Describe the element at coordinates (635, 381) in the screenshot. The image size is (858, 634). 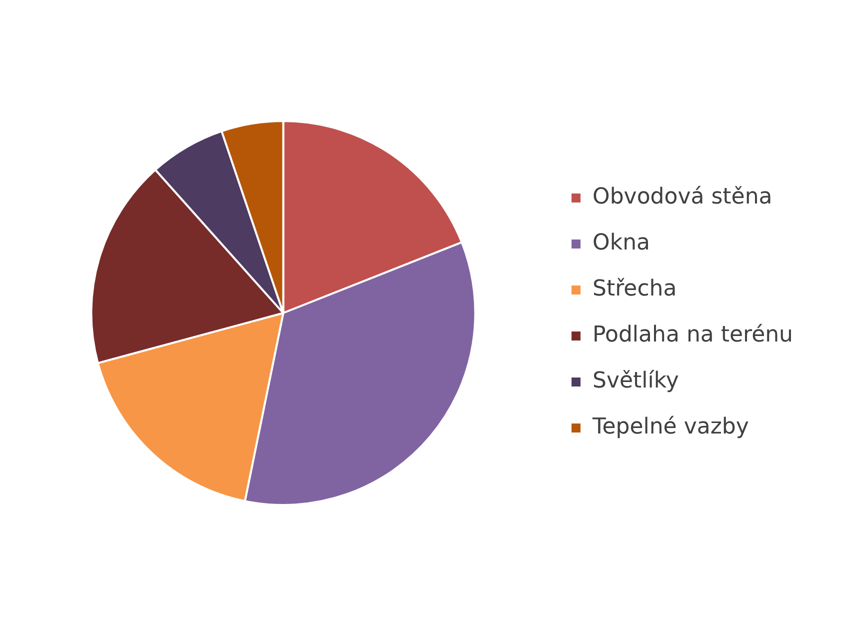
I see `legend-label: Světlíky` at that location.